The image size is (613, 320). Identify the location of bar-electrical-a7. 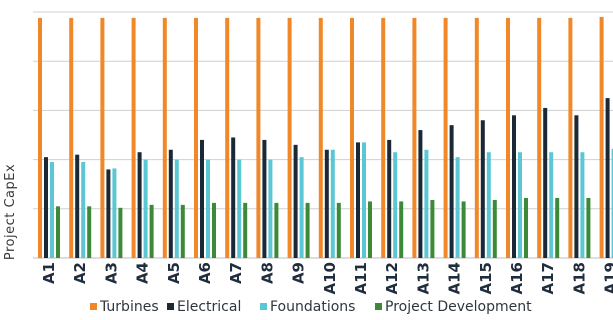
(233, 197).